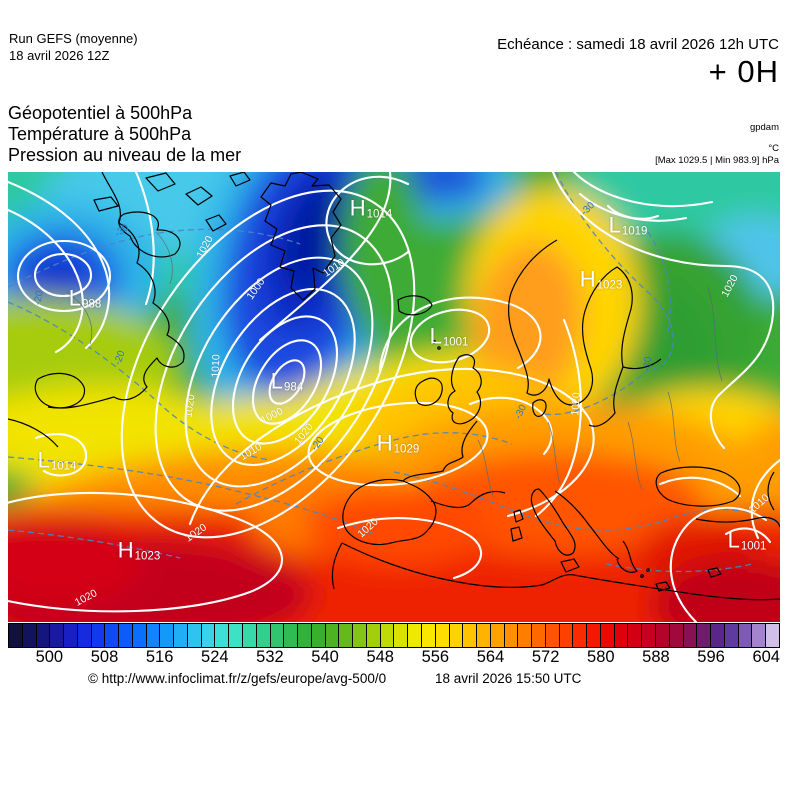 This screenshot has width=788, height=789. Describe the element at coordinates (711, 657) in the screenshot. I see `colorbar-tick: 596` at that location.